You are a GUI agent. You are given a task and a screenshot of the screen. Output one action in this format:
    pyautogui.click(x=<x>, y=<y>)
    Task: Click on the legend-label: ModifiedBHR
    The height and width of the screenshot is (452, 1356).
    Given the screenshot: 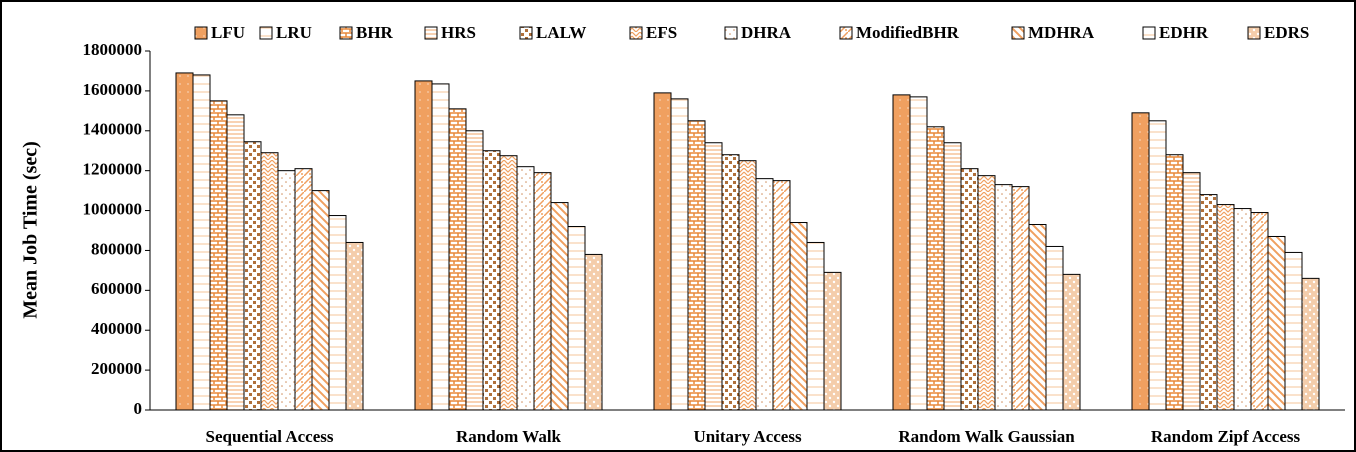 What is the action you would take?
    pyautogui.click(x=908, y=32)
    